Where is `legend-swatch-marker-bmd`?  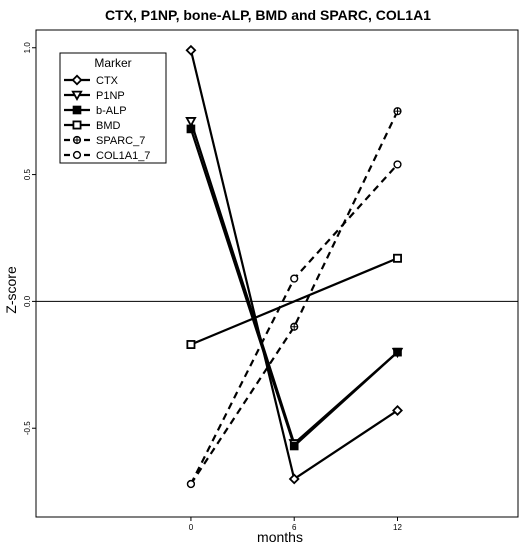
legend-swatch-marker-bmd is located at coordinates (77, 125).